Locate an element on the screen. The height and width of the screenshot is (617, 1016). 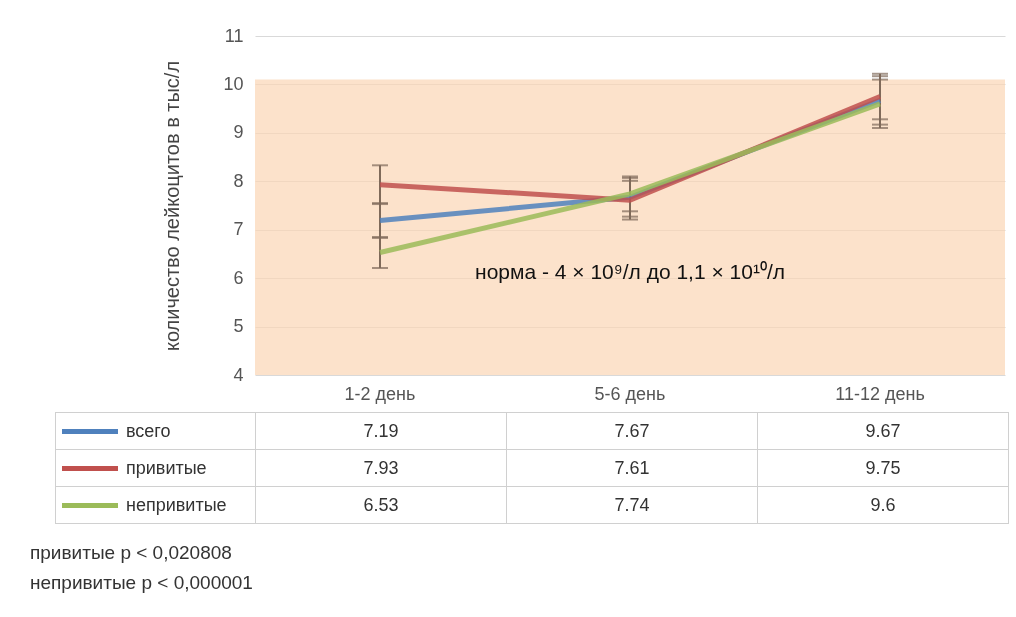
y-tick-label: 5 is located at coordinates (238, 326).